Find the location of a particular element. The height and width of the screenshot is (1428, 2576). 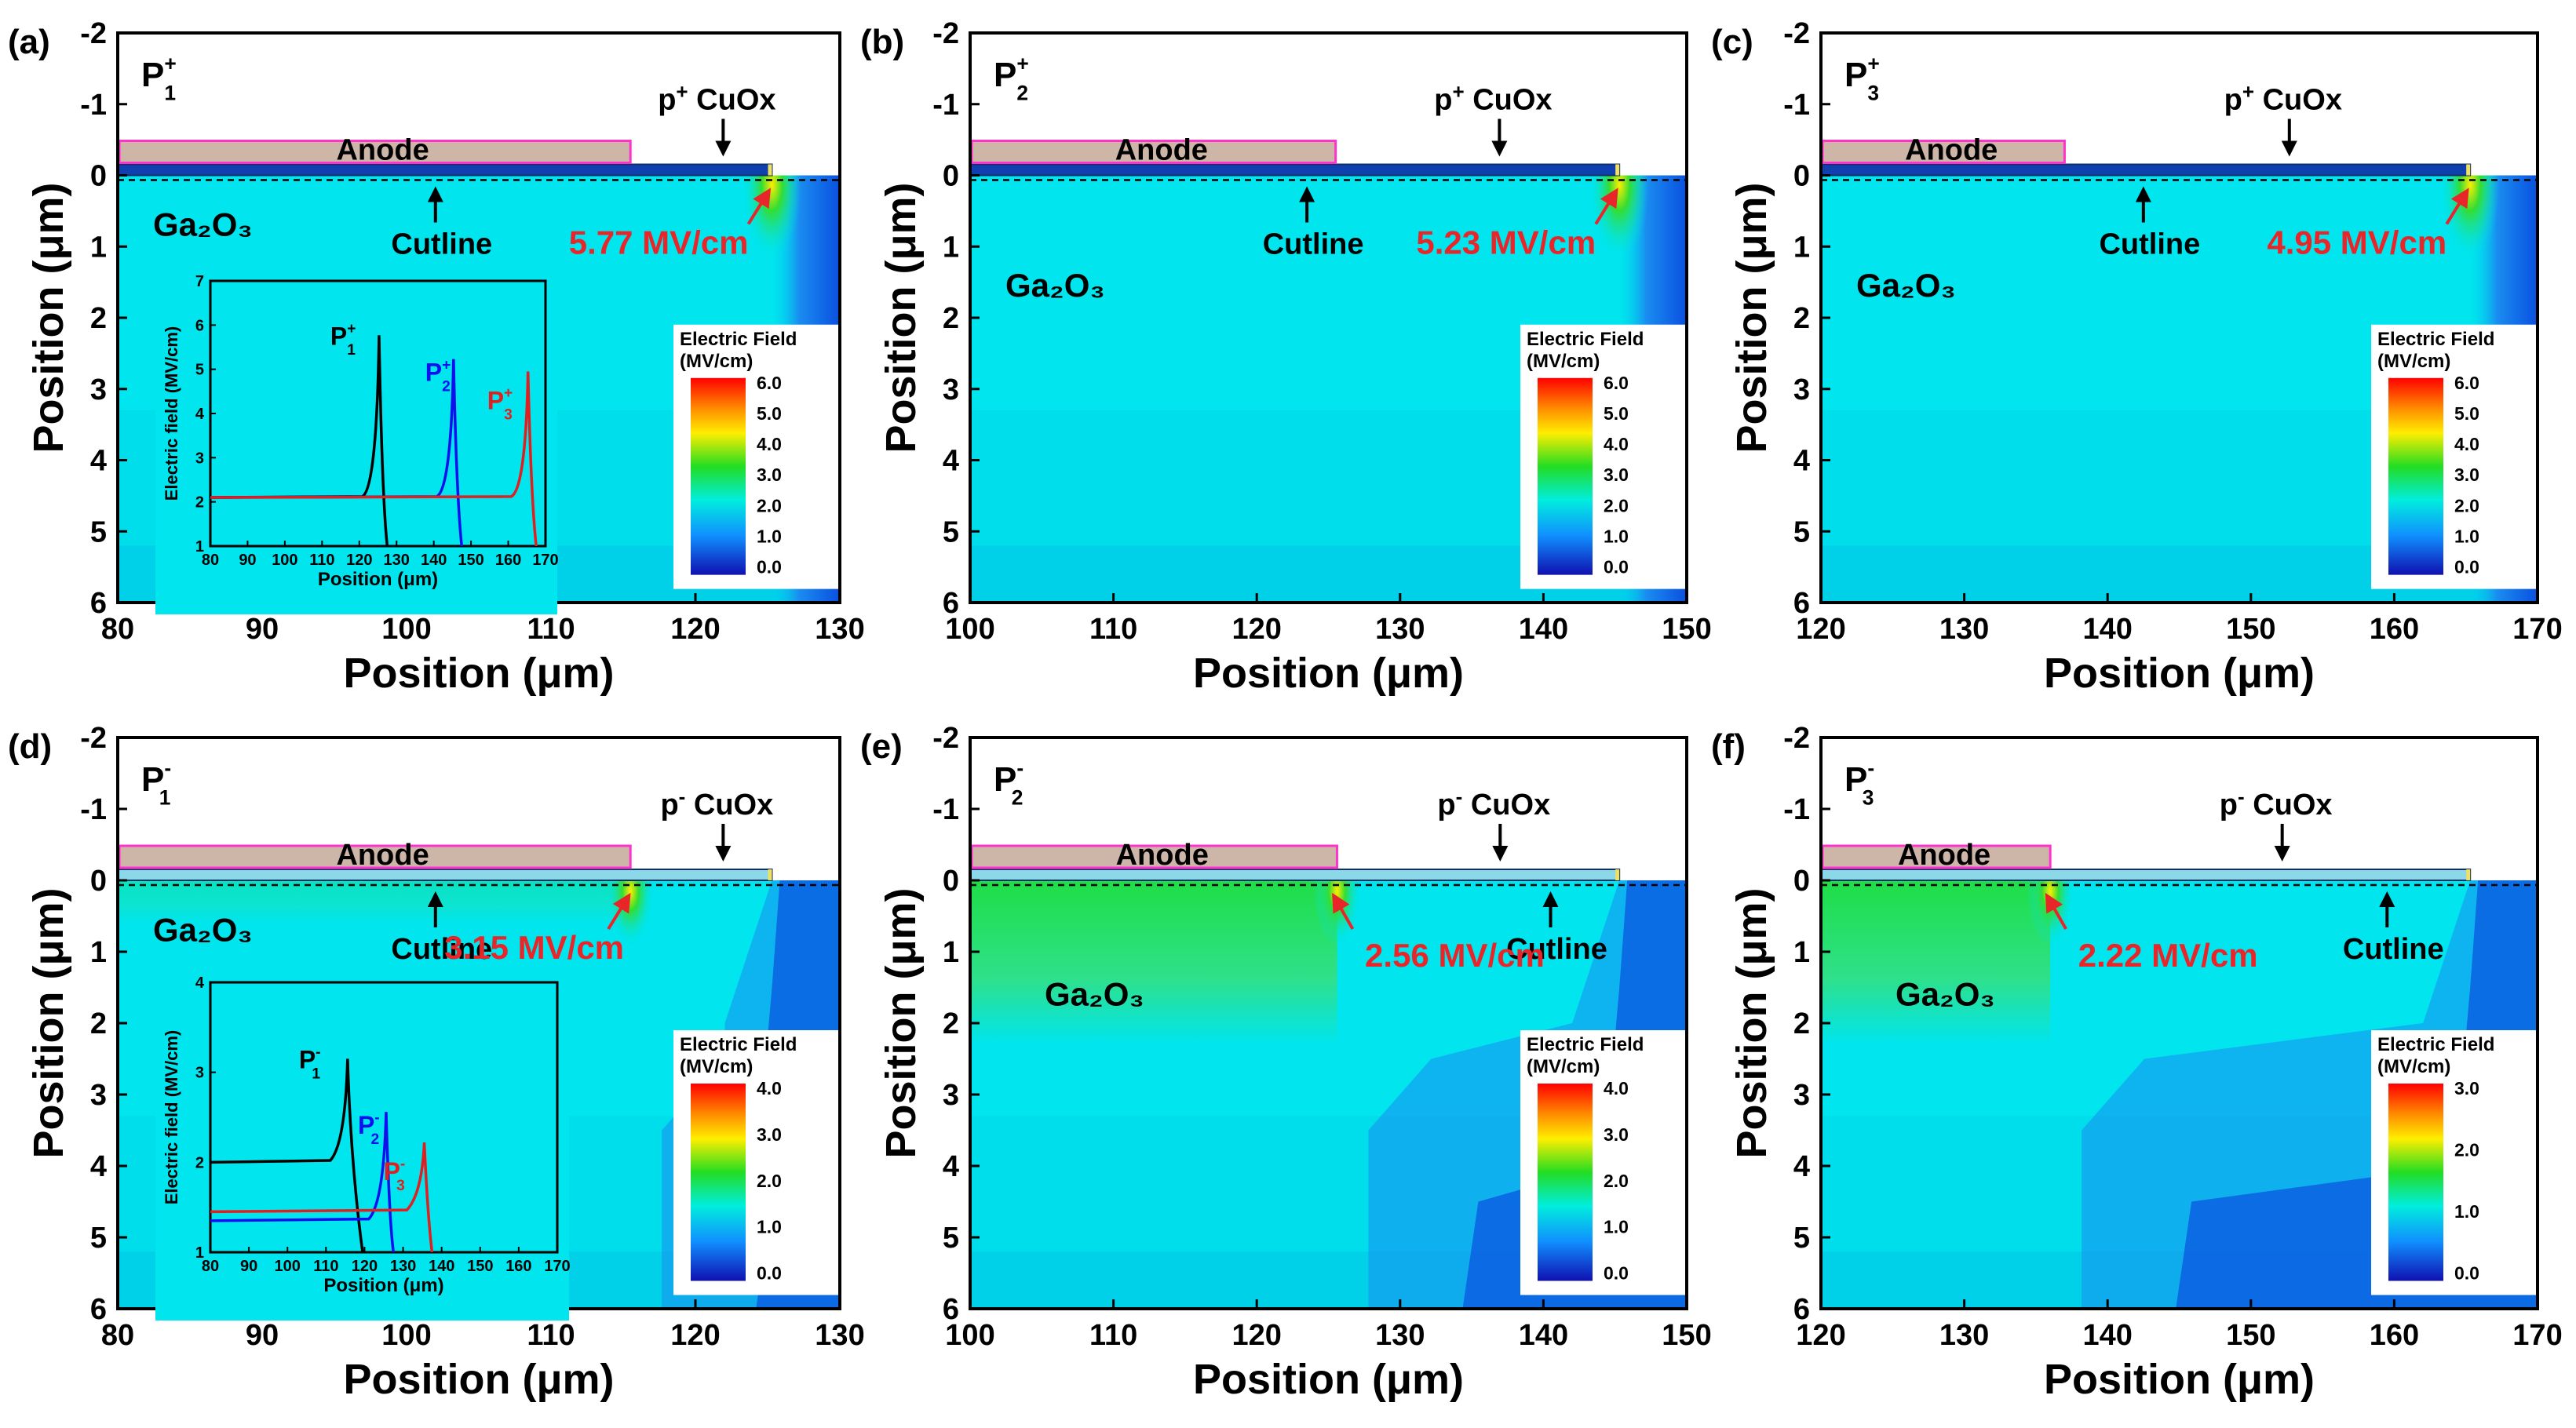

peak-field-label: 5.23 MV/cm is located at coordinates (1506, 242).